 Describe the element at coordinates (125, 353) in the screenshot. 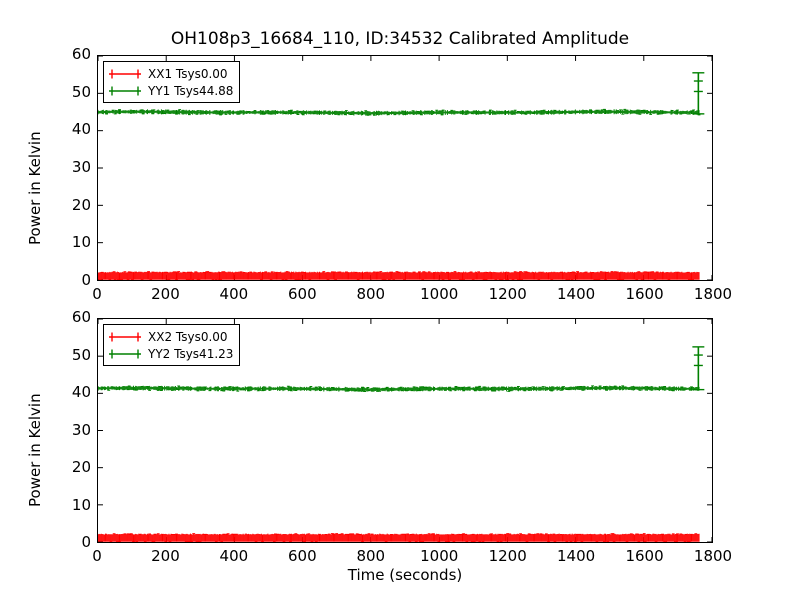

I see `legend-sample-yy2` at that location.